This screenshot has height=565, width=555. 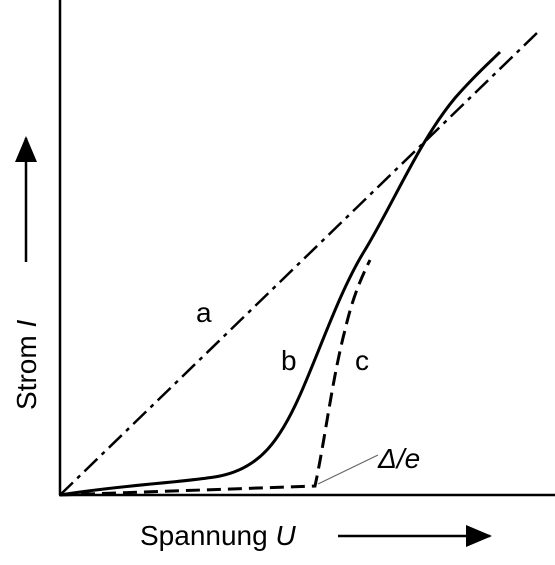 What do you see at coordinates (362, 360) in the screenshot?
I see `curve-label: c` at bounding box center [362, 360].